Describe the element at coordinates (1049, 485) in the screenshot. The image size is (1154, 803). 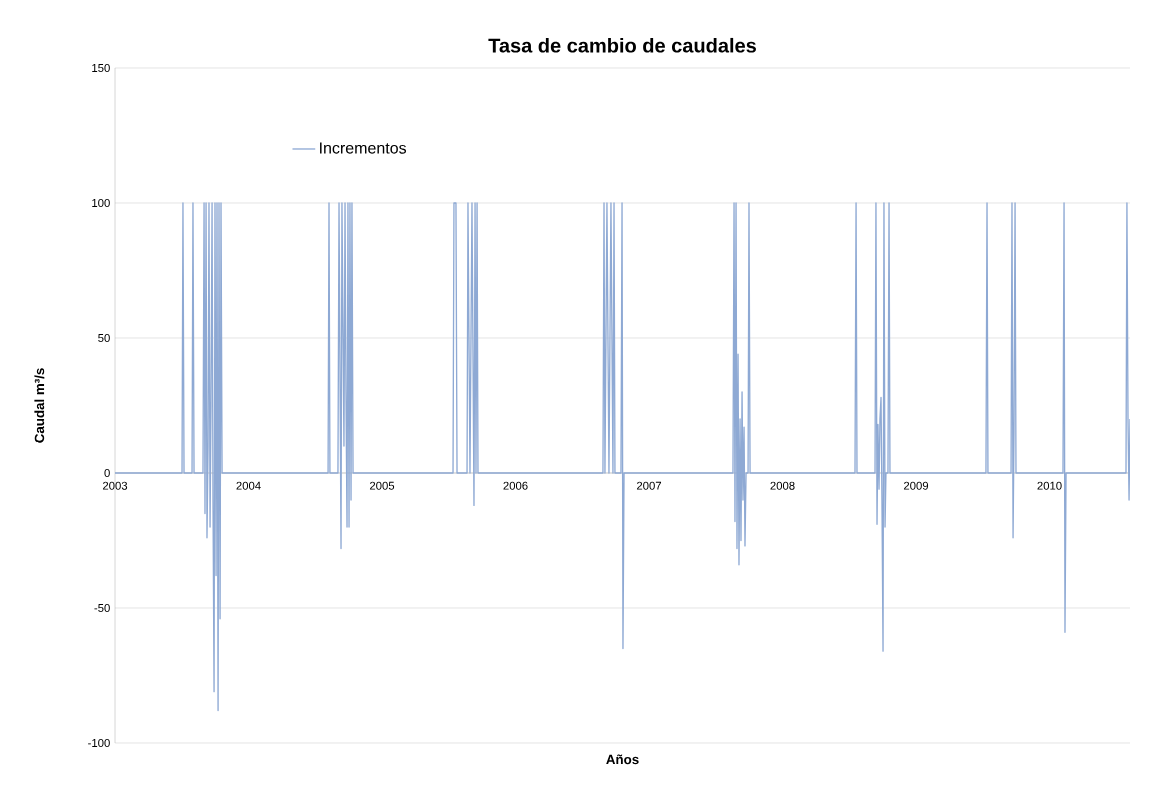
I see `x-tick-label: 2010` at that location.